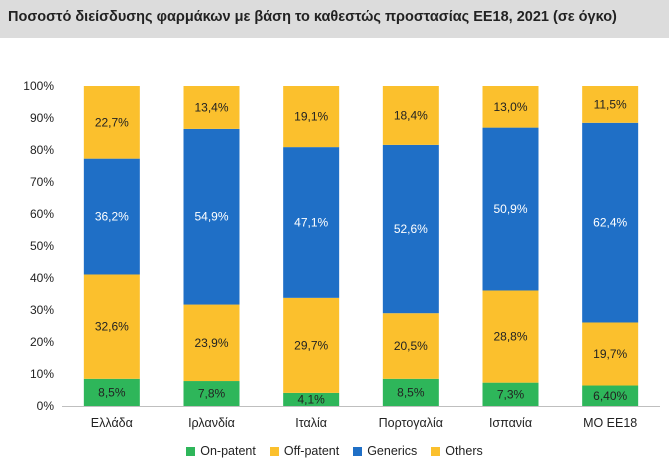  I want to click on y-tick-label: 0%, so click(46, 406).